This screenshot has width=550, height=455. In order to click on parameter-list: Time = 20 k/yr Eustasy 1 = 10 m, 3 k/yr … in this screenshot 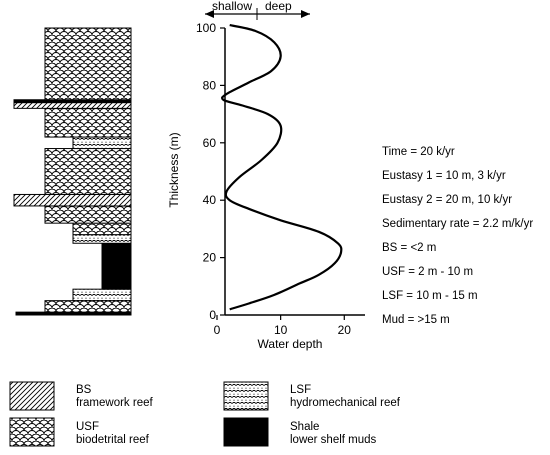, I will do `click(457, 236)`.